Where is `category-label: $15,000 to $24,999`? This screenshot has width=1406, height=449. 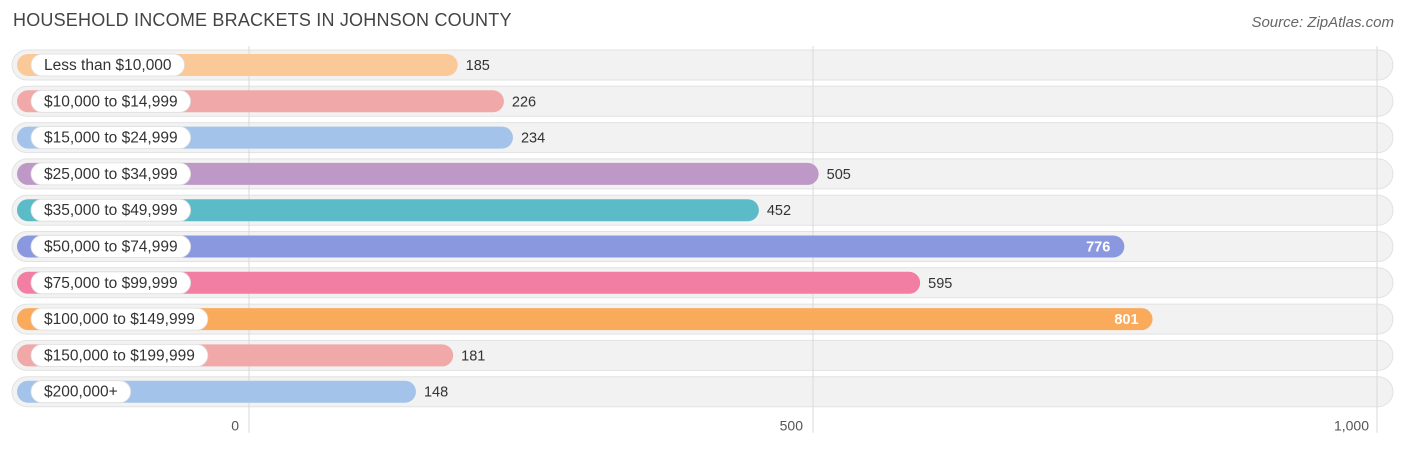
category-label: $15,000 to $24,999 is located at coordinates (111, 138).